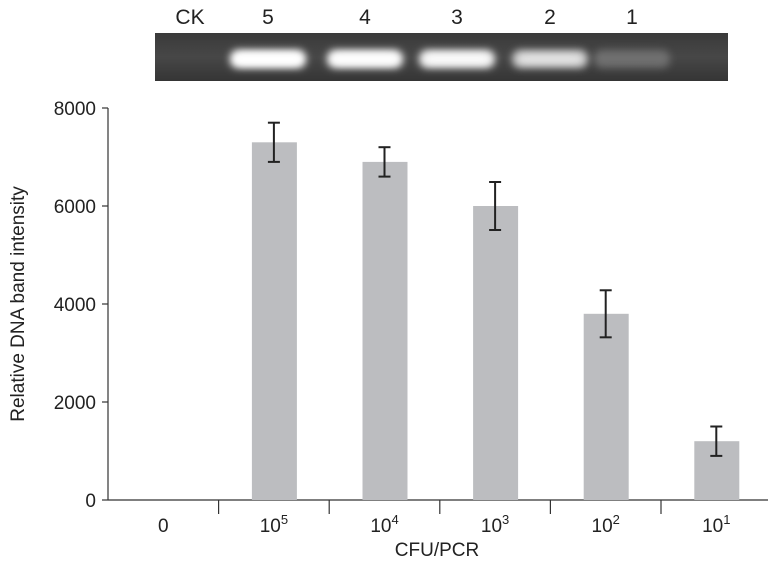 The width and height of the screenshot is (772, 576). What do you see at coordinates (75, 207) in the screenshot?
I see `y-tick-label: 6000` at bounding box center [75, 207].